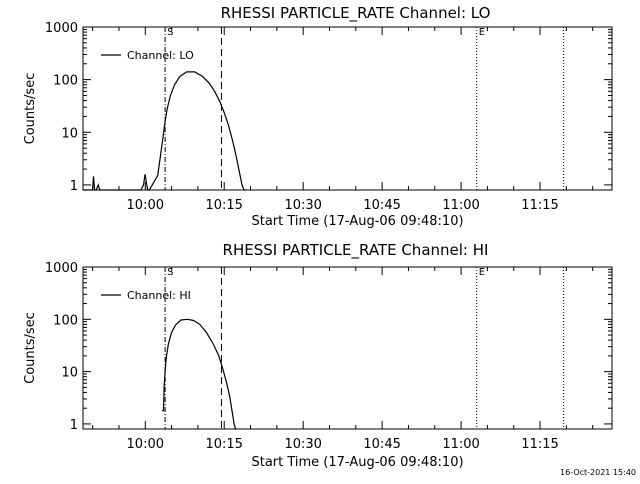 The height and width of the screenshot is (484, 640). I want to click on chart-title: RHESSI PARTICLE_RATE Channel: LO, so click(356, 13).